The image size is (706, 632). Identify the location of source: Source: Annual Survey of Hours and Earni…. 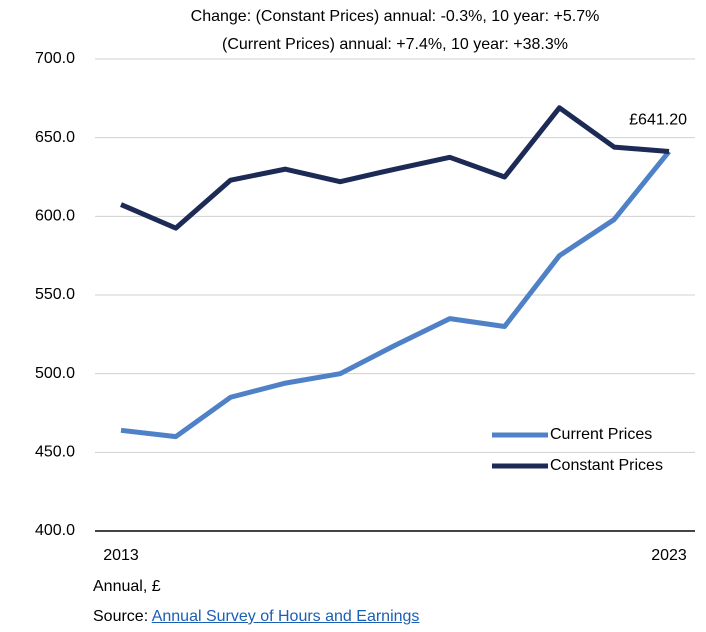
(256, 617).